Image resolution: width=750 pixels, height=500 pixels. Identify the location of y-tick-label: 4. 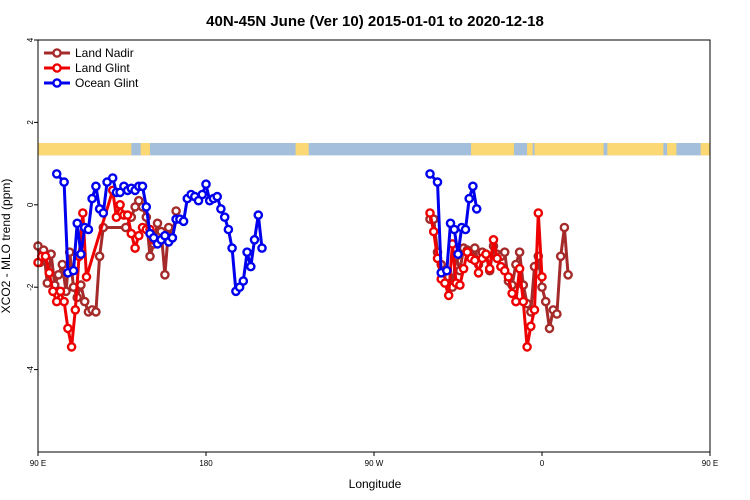
(30, 39).